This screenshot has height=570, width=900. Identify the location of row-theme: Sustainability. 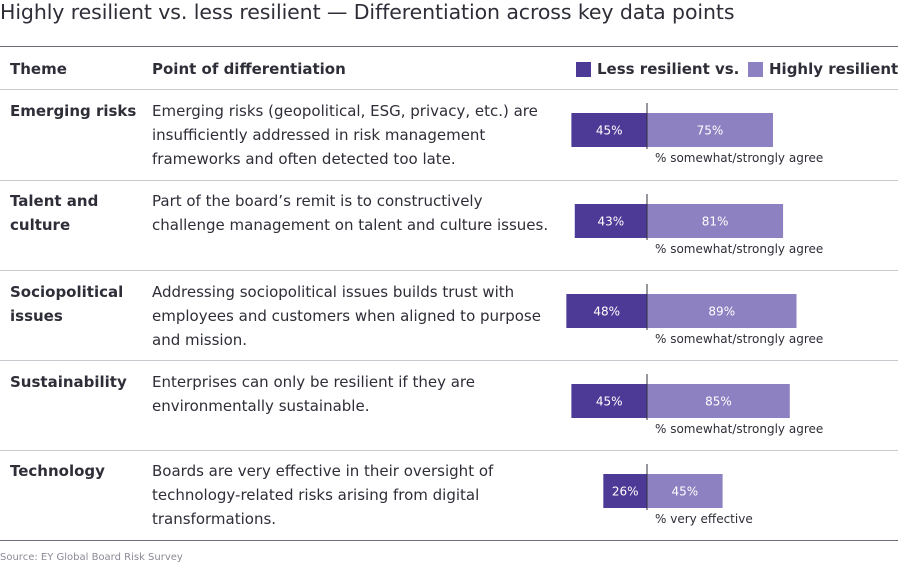
(68, 382).